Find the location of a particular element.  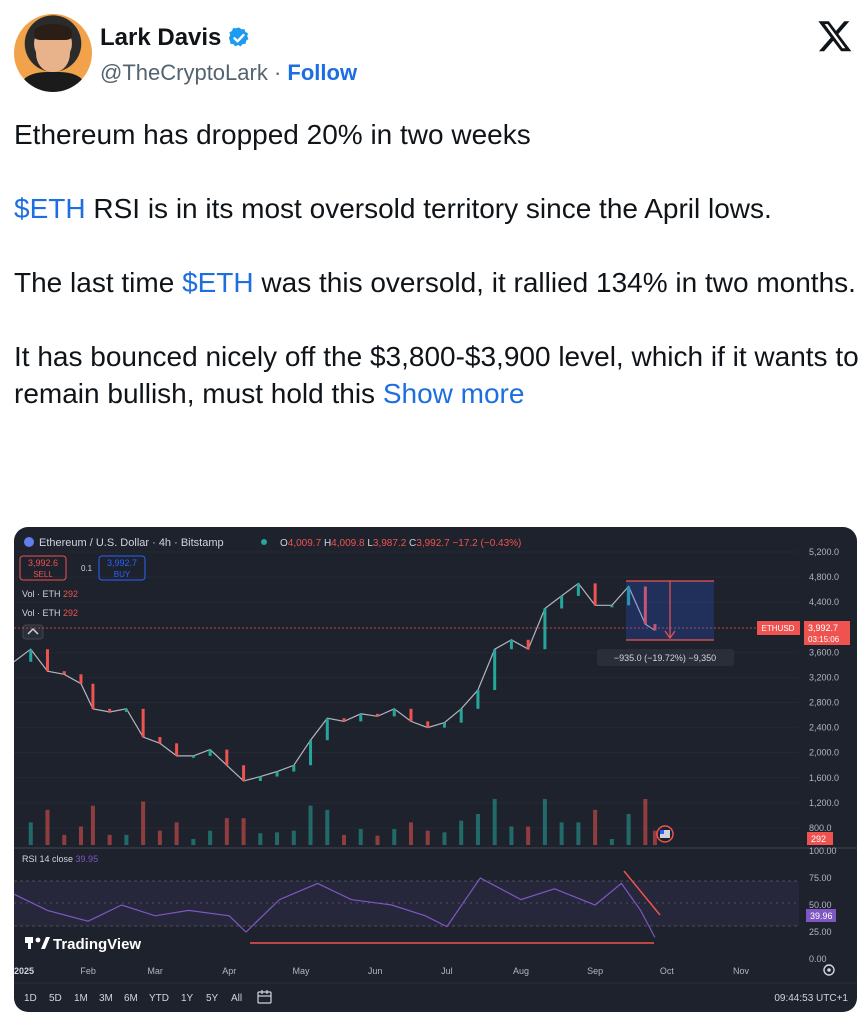

tweet-paragraph-1: Ethereum has dropped 20% in two weeks is located at coordinates (272, 134).